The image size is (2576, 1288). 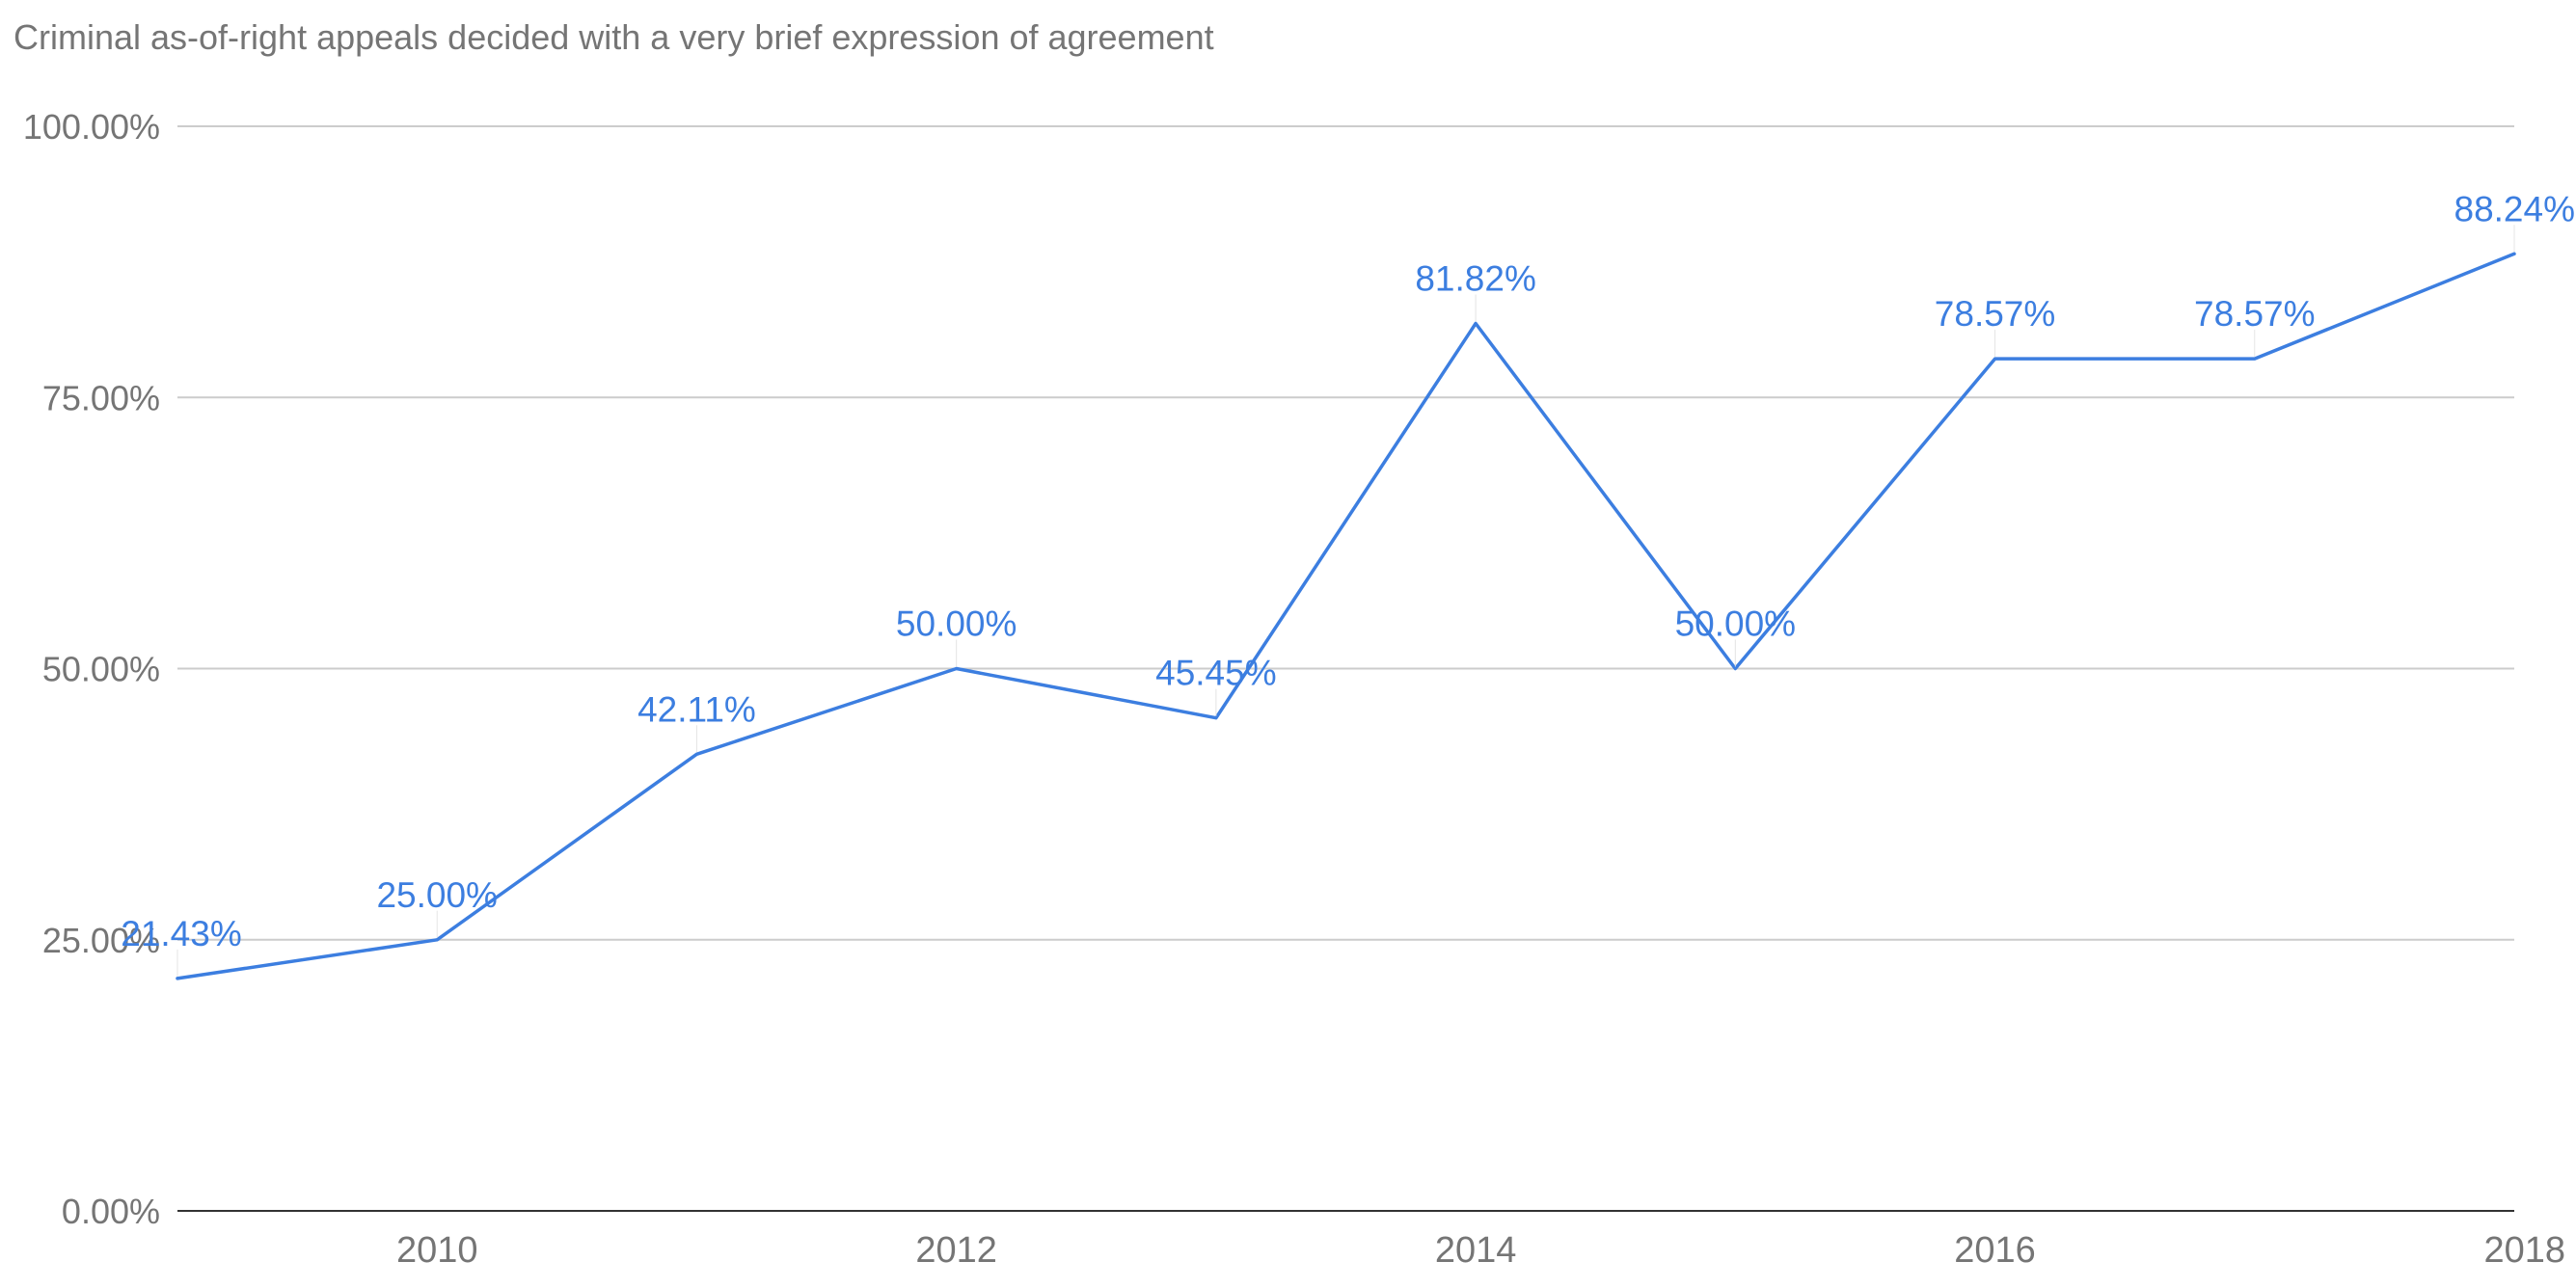 I want to click on data-label: 25.00%, so click(x=437, y=895).